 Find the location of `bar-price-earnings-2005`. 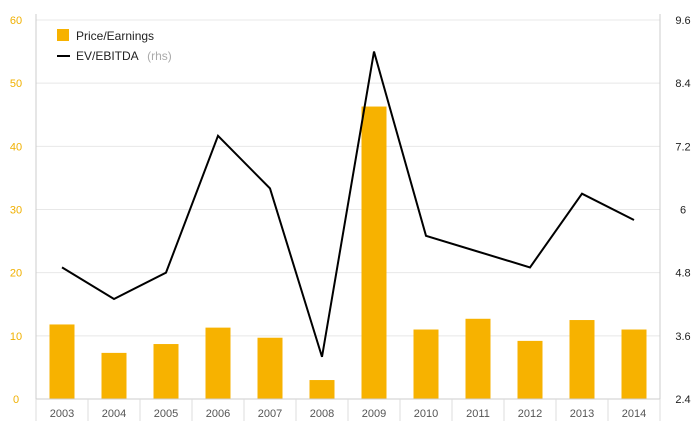

bar-price-earnings-2005 is located at coordinates (166, 371).